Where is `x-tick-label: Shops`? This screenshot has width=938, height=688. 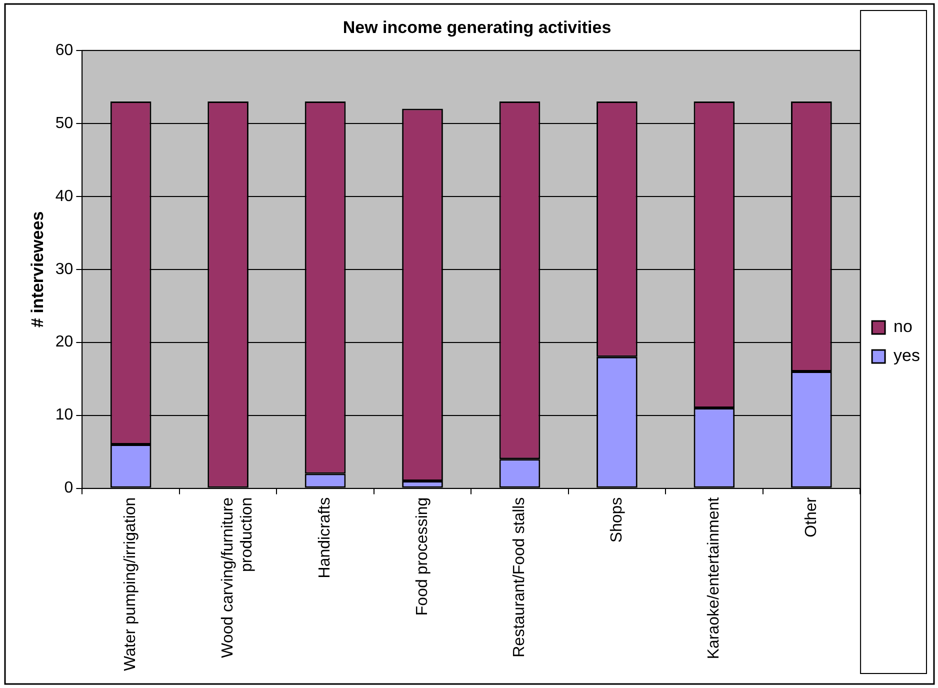 x-tick-label: Shops is located at coordinates (617, 520).